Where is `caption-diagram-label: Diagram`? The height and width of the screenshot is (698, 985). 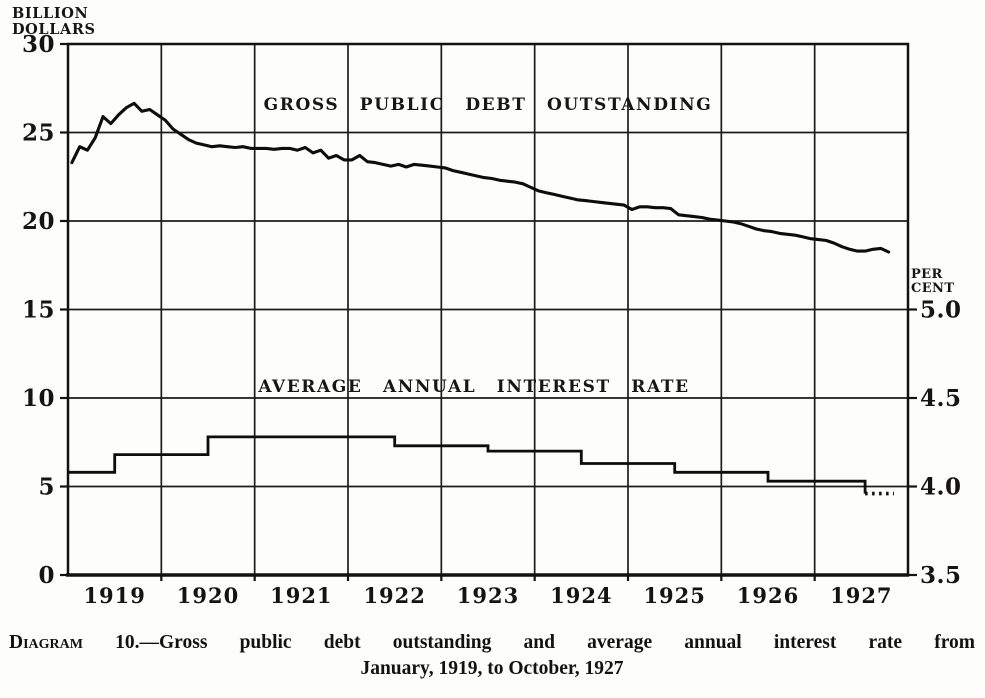 caption-diagram-label: Diagram is located at coordinates (46, 642).